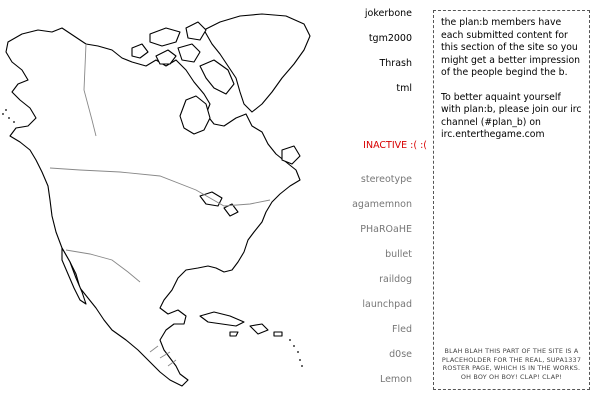  I want to click on member-link-launchpad: launchpad, so click(387, 304).